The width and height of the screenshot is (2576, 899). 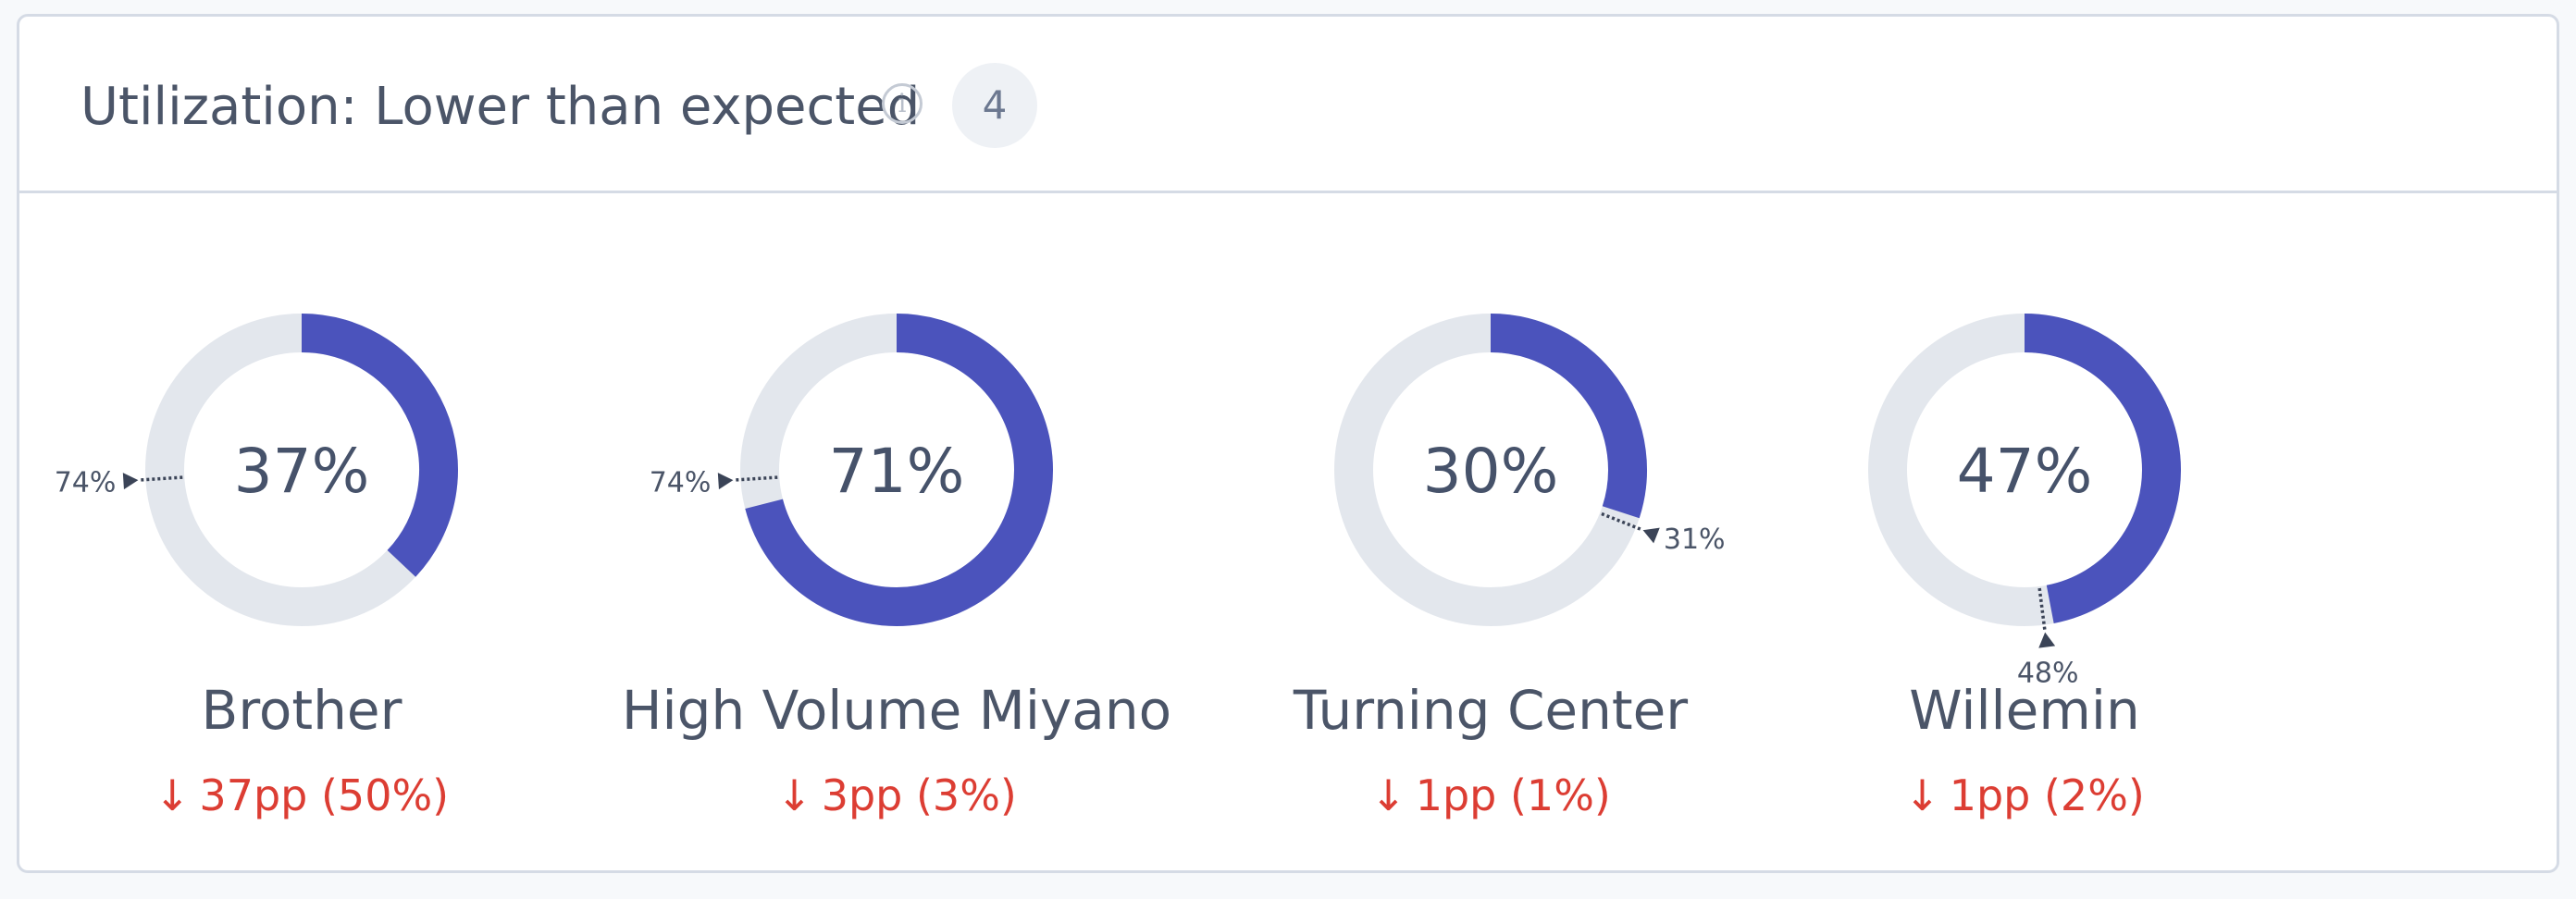 I want to click on count-badge: 4, so click(x=994, y=105).